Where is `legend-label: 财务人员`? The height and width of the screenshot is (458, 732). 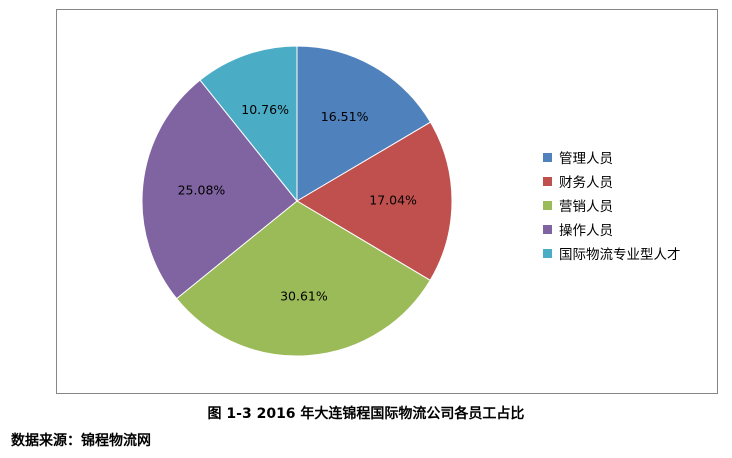 legend-label: 财务人员 is located at coordinates (586, 183).